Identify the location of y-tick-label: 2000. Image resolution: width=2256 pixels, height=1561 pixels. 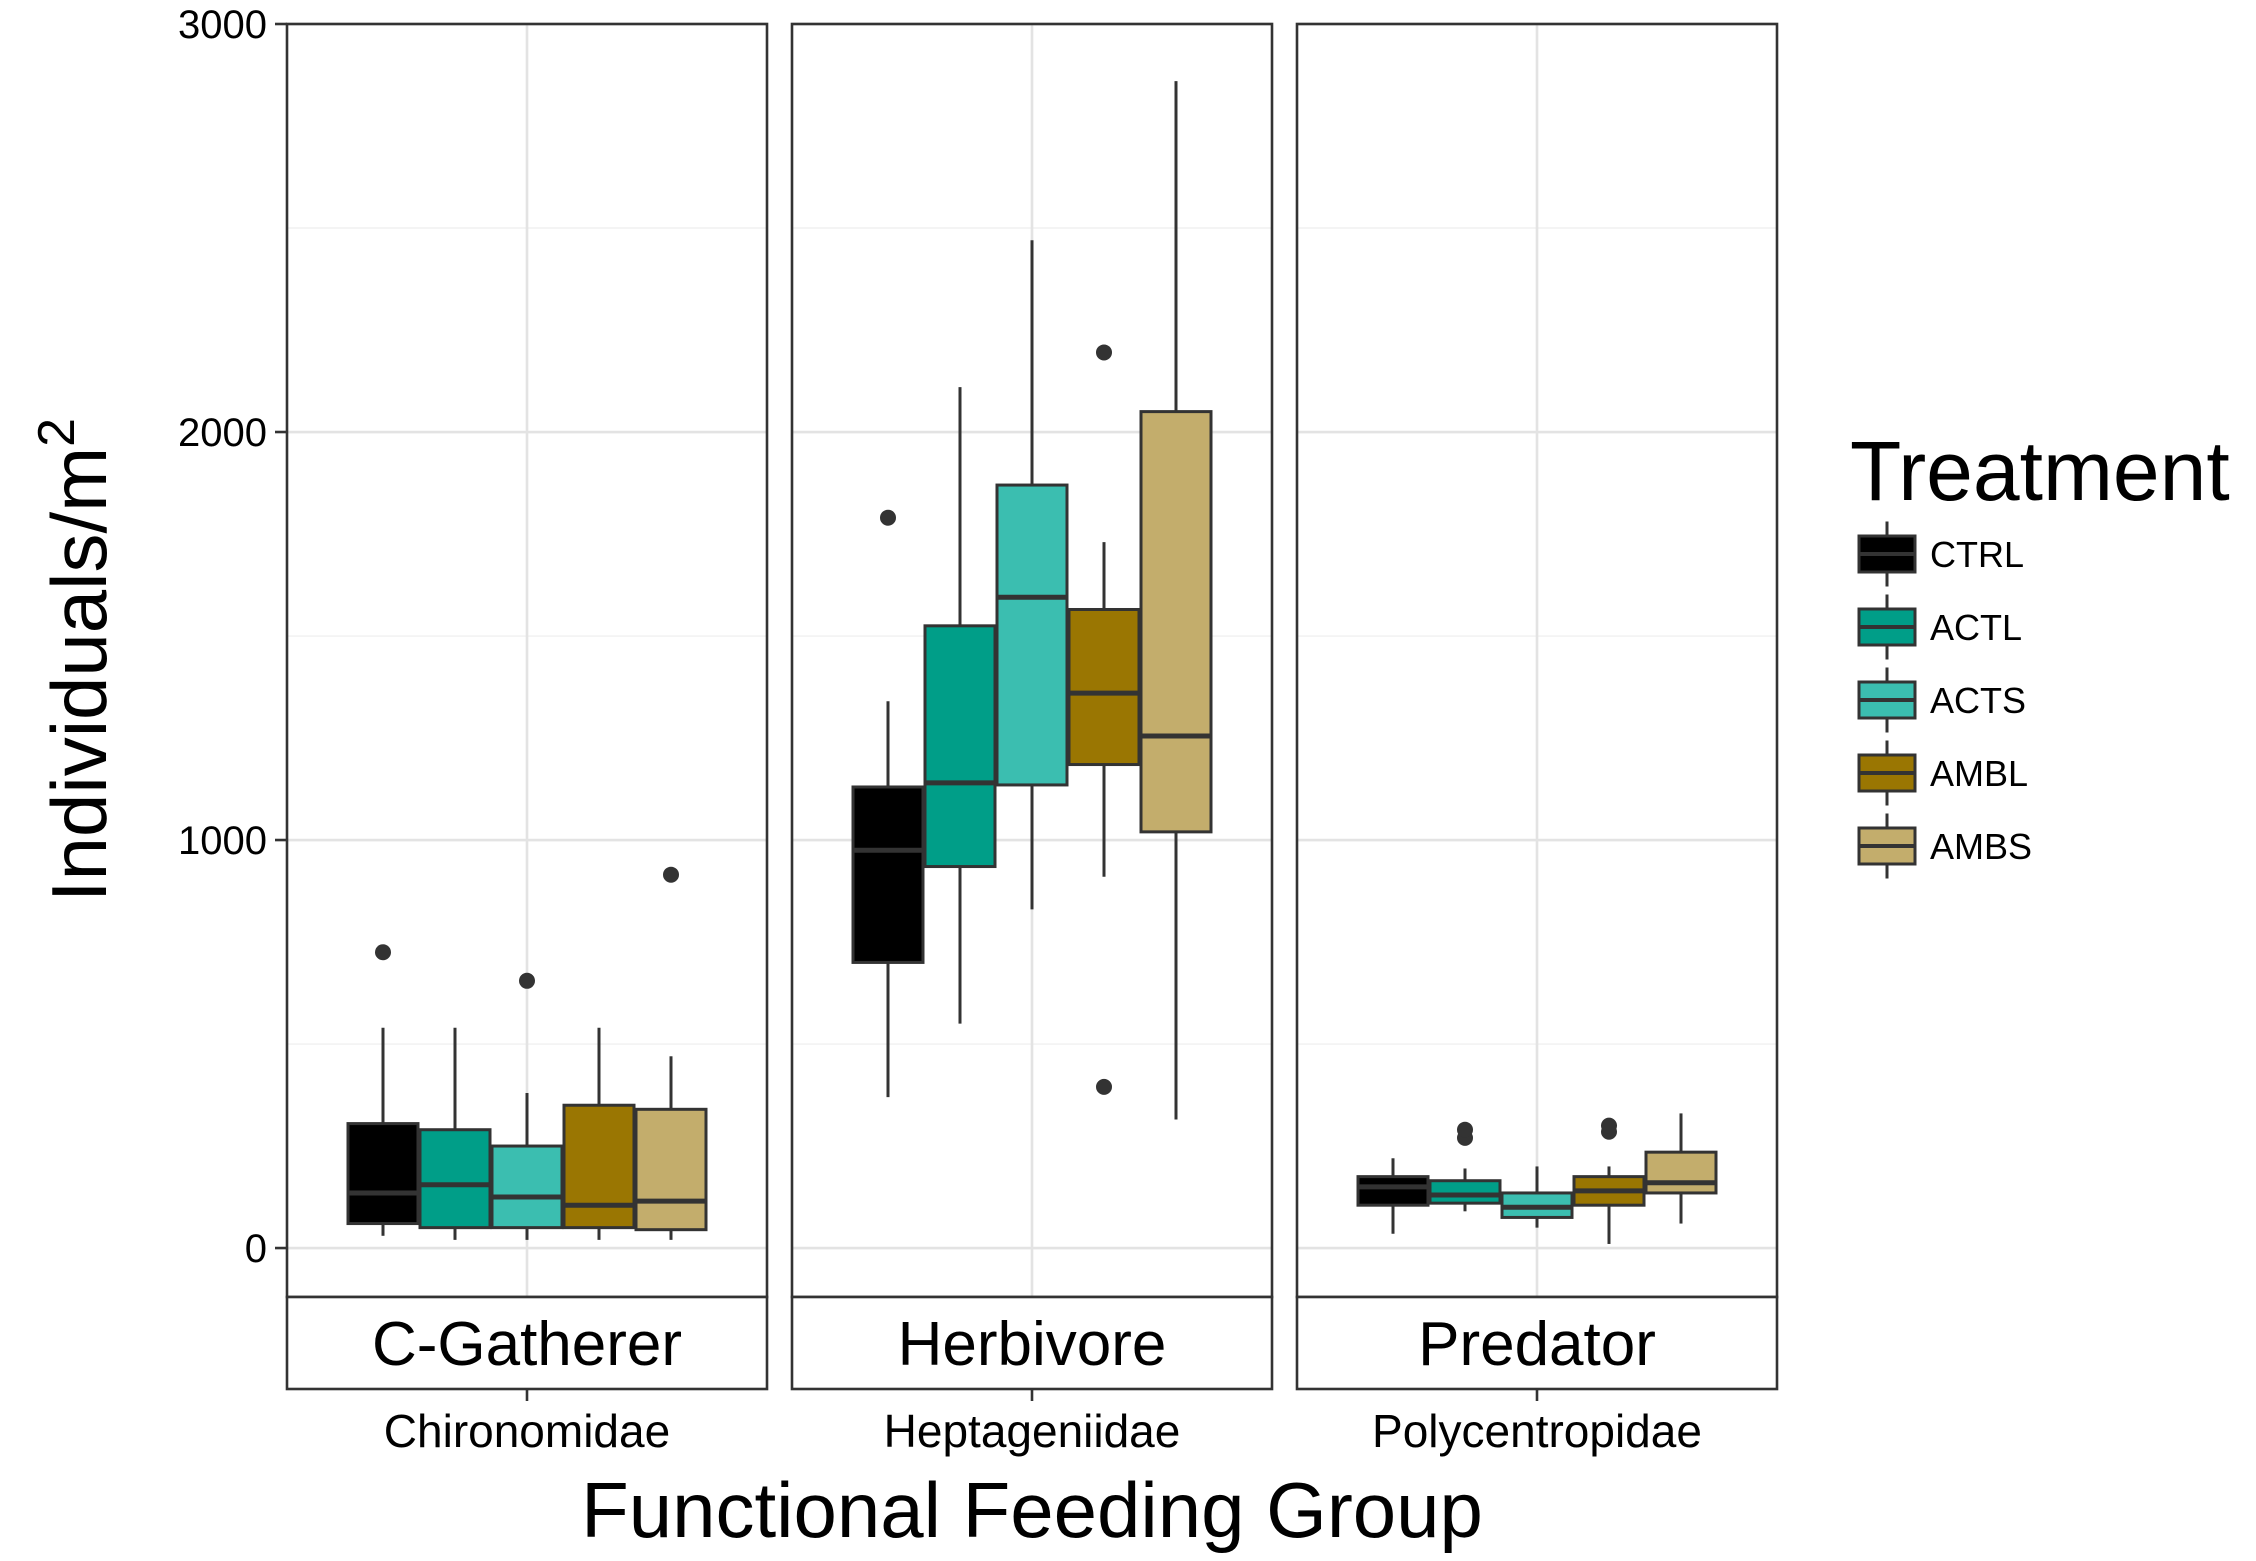
(222, 433).